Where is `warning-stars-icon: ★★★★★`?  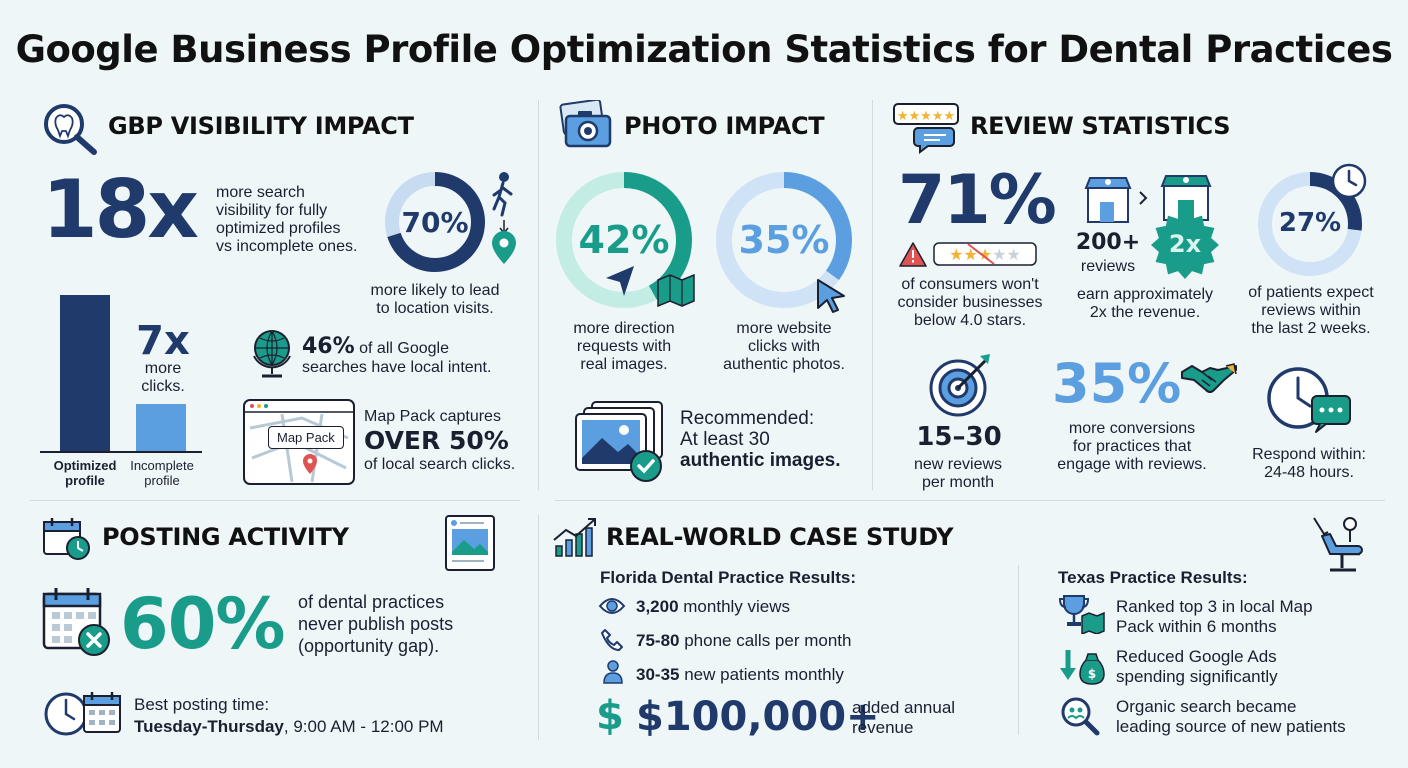
warning-stars-icon: ★★★★★ is located at coordinates (969, 255).